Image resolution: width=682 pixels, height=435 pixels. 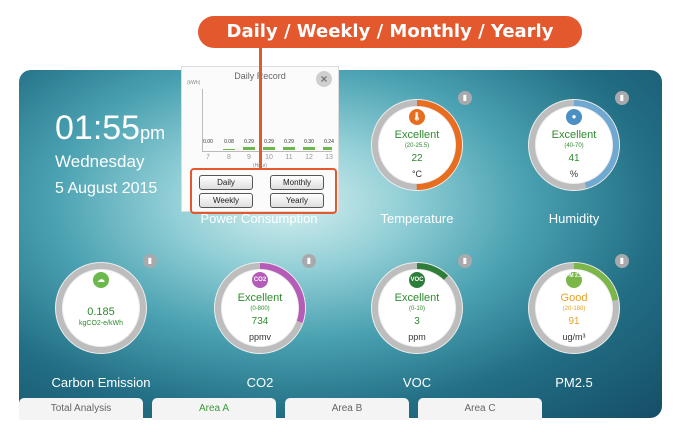 What do you see at coordinates (309, 142) in the screenshot?
I see `bar-value-12: 0.30` at bounding box center [309, 142].